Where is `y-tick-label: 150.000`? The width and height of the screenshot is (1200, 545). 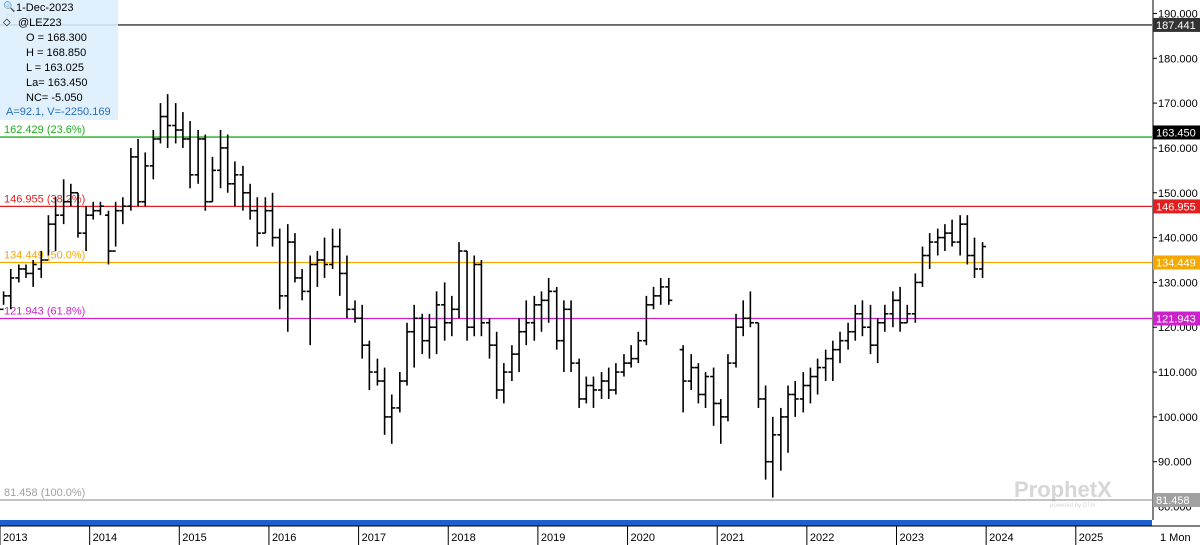 y-tick-label: 150.000 is located at coordinates (1178, 194).